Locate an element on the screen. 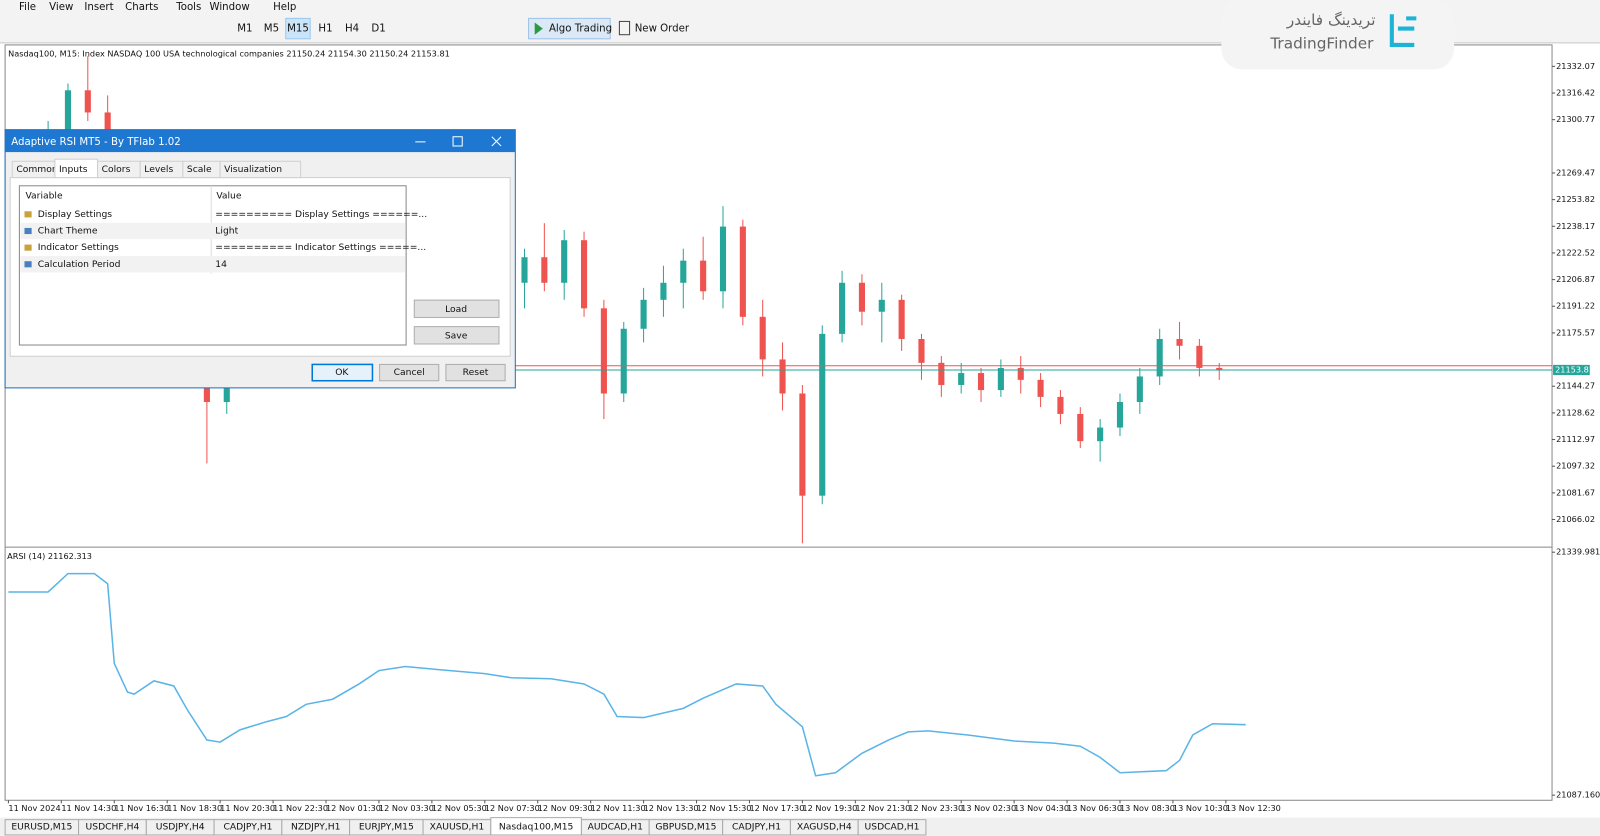 This screenshot has height=836, width=1600. indicator-header: ARSI (14) 21162.313 is located at coordinates (49, 556).